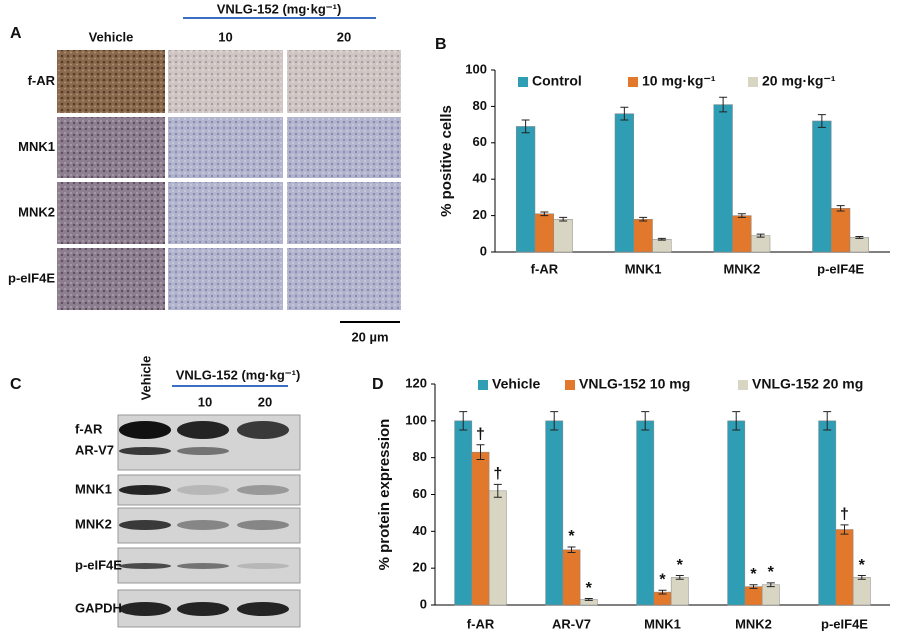  Describe the element at coordinates (378, 384) in the screenshot. I see `panel-letter: D` at that location.